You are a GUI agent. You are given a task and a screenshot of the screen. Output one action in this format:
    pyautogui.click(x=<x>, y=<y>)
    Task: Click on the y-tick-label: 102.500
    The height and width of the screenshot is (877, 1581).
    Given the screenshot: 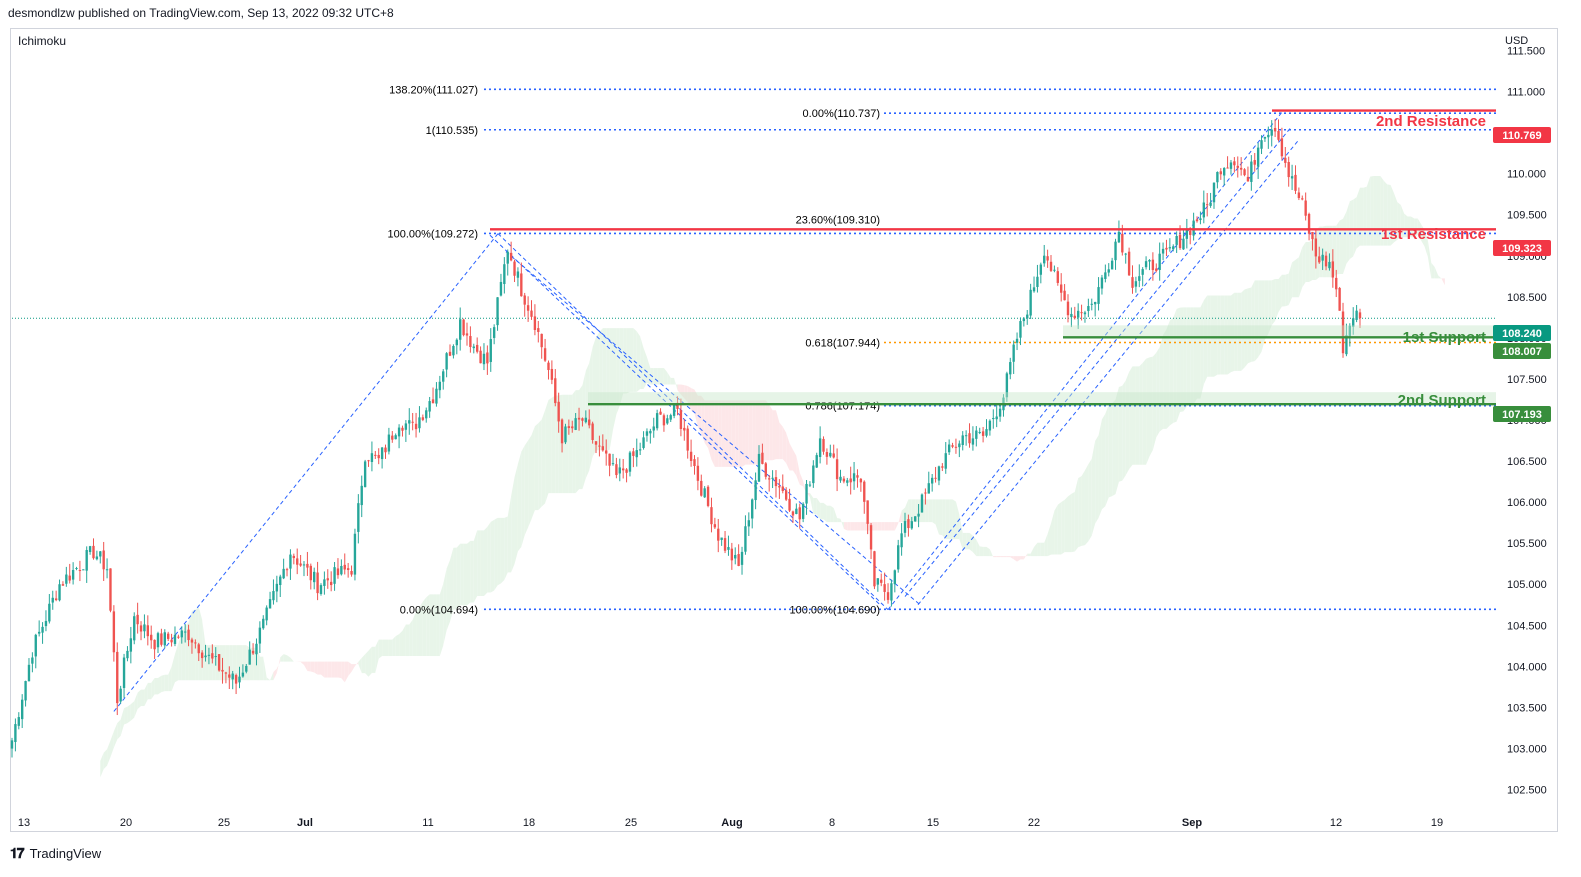 What is the action you would take?
    pyautogui.click(x=1527, y=790)
    